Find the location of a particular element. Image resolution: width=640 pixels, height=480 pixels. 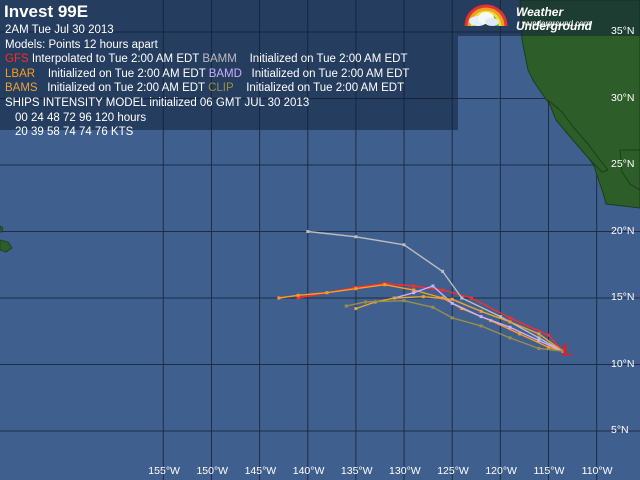

legend-bamm: BAMM is located at coordinates (219, 59).